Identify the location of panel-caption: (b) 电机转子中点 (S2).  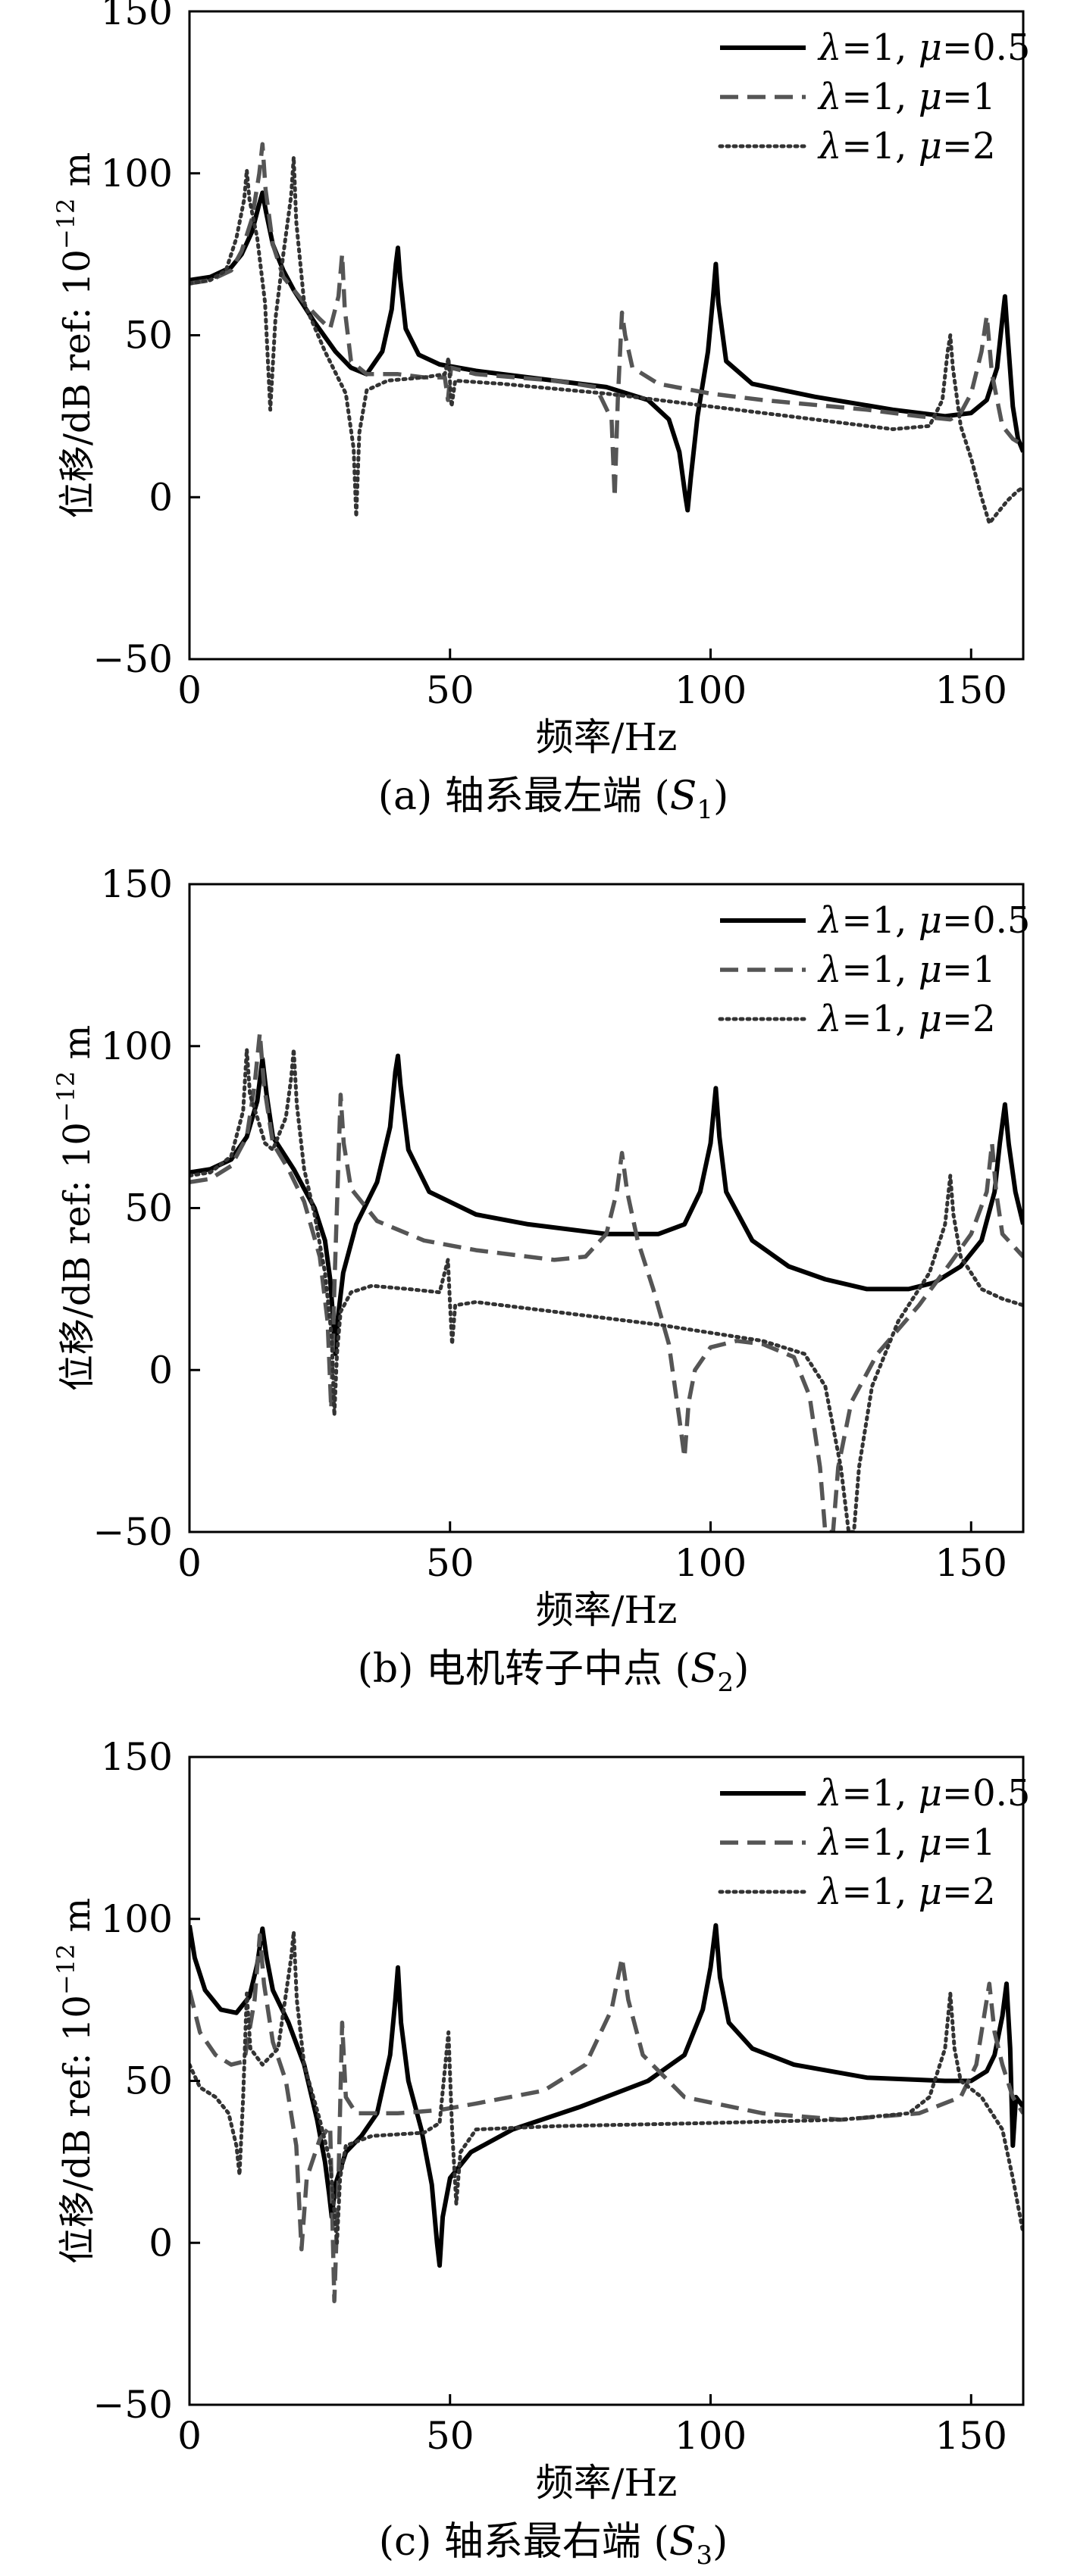
(554, 1672).